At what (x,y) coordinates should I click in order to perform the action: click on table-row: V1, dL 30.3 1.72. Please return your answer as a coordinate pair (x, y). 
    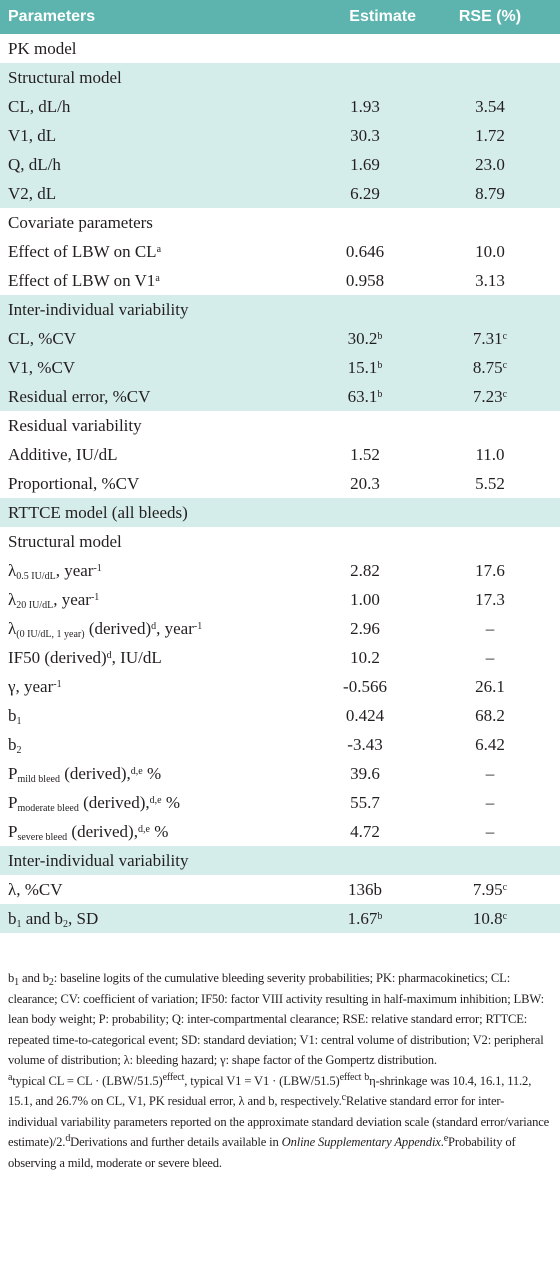
    Looking at the image, I should click on (280, 135).